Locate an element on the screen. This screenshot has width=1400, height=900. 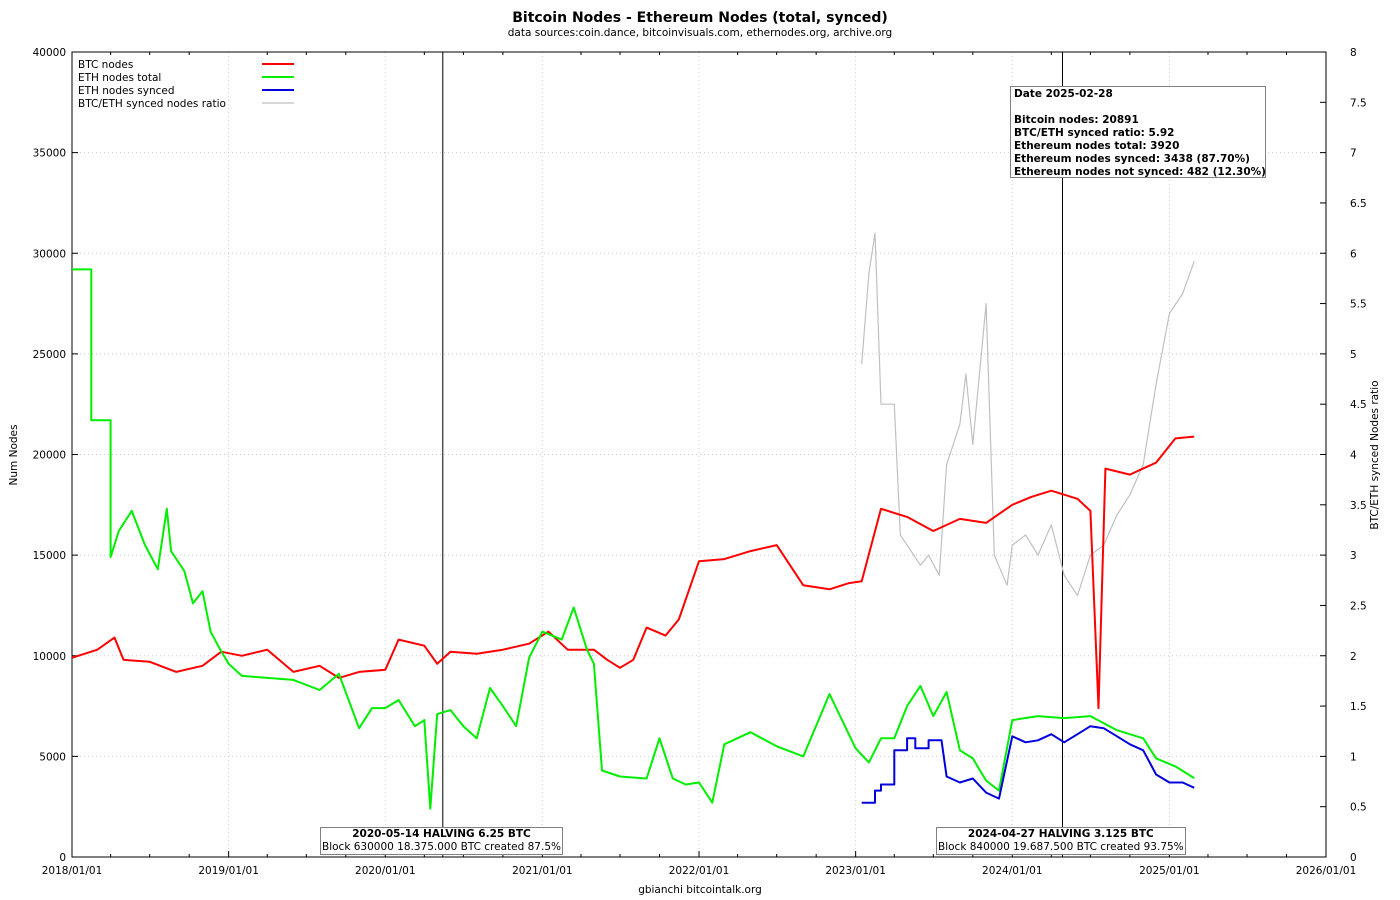
y2-tick-label: 4.5 is located at coordinates (1358, 405).